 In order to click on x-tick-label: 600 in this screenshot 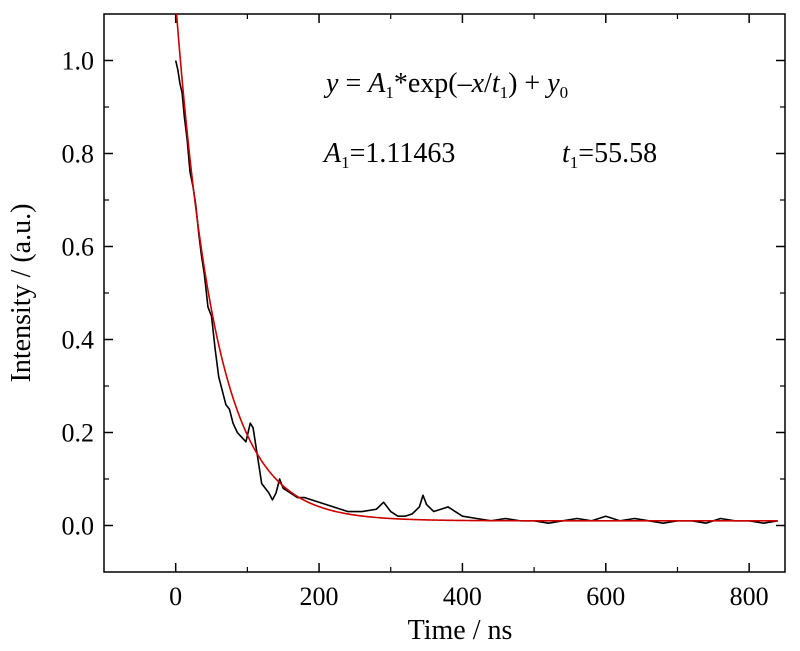, I will do `click(605, 596)`.